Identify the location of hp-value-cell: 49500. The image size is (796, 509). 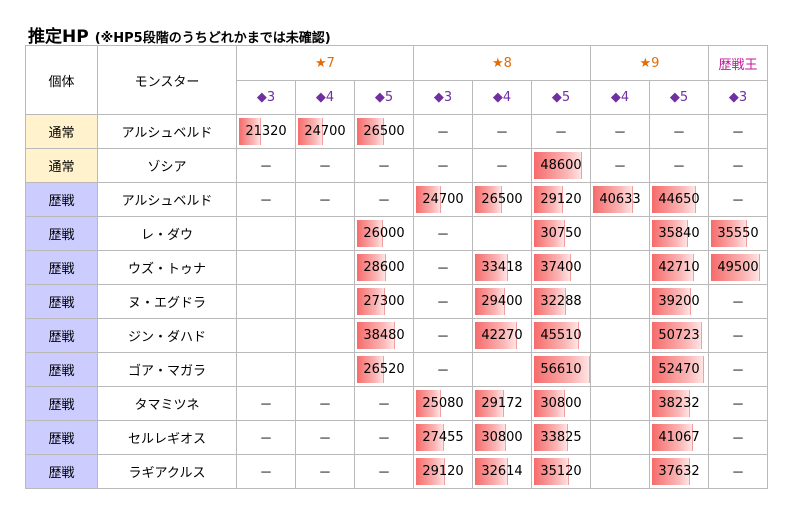
(738, 267).